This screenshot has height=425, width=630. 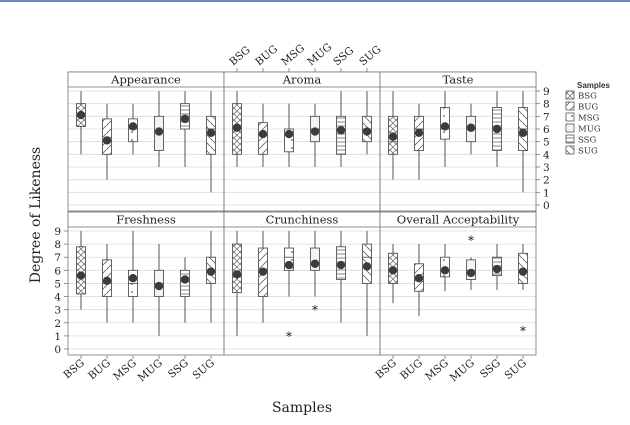 I want to click on legend-label-sug: SUG, so click(x=588, y=152).